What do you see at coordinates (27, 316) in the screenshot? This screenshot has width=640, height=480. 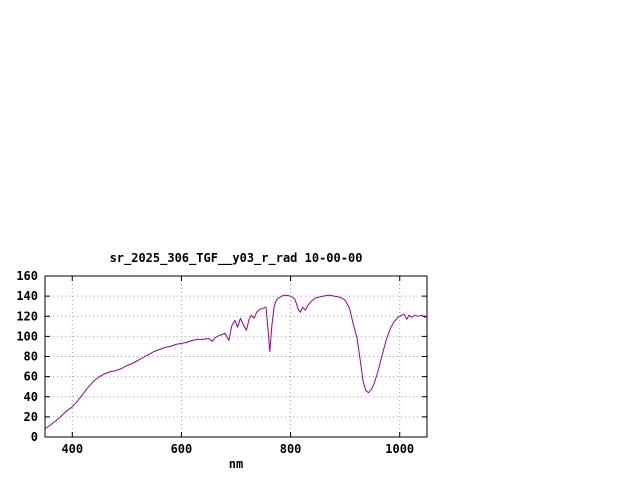 I see `y-tick-label: 120` at bounding box center [27, 316].